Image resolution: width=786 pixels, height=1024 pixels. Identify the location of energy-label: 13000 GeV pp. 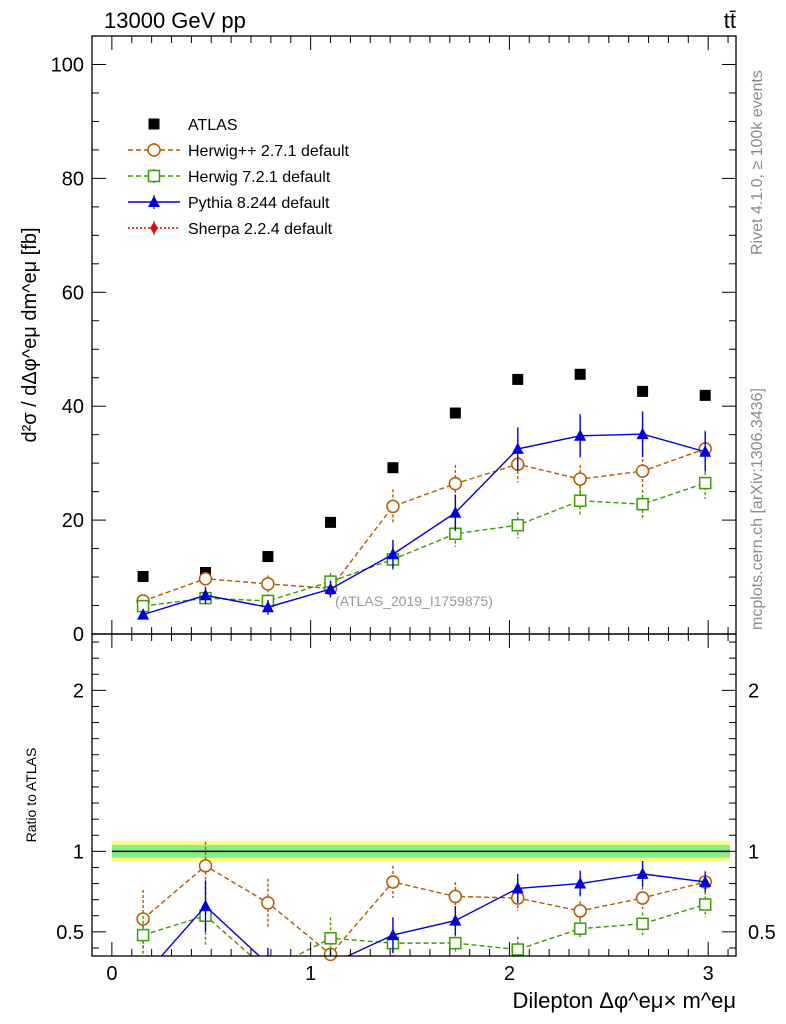
(175, 20).